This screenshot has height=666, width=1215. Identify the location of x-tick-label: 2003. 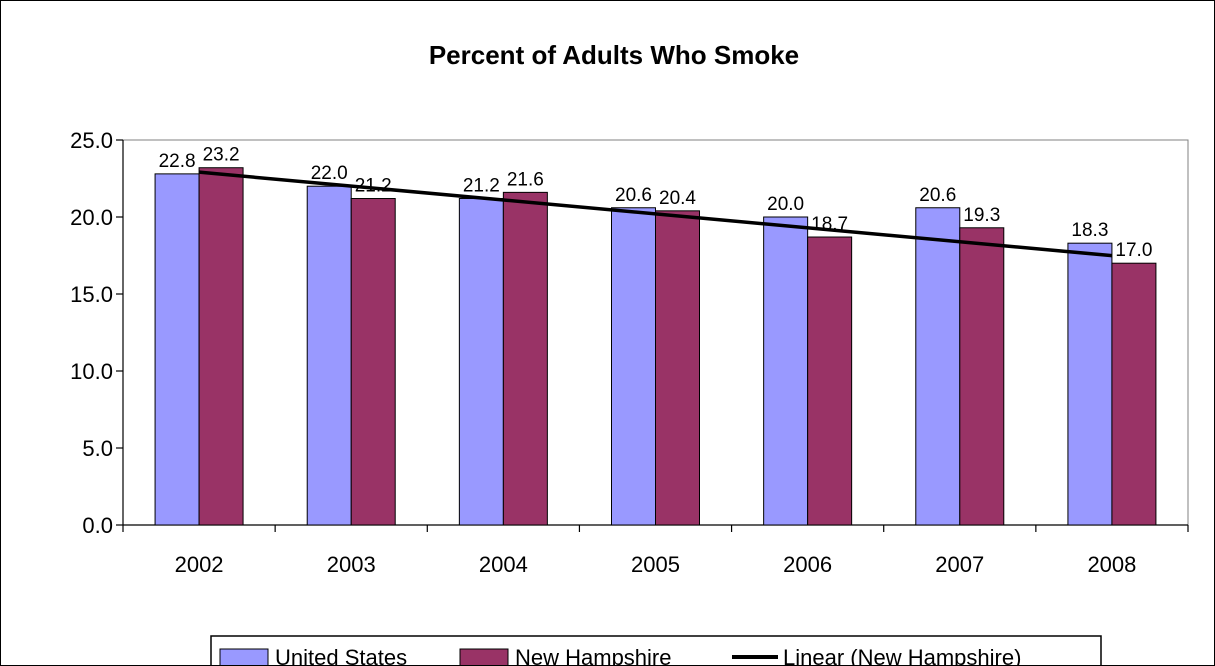
(351, 564).